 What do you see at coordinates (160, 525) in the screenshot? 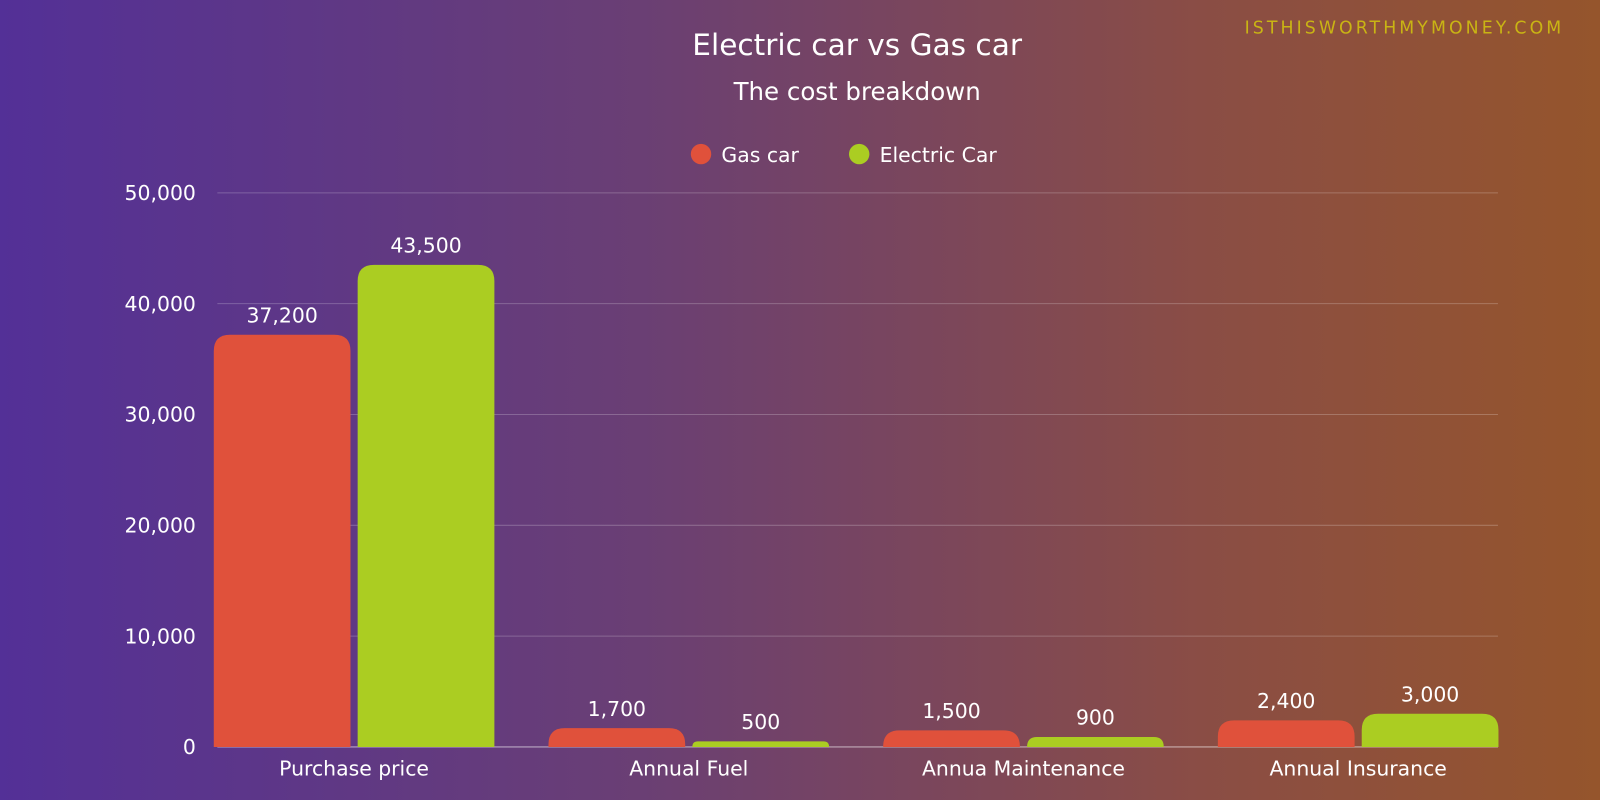
I see `y-tick-label: 20,000` at bounding box center [160, 525].